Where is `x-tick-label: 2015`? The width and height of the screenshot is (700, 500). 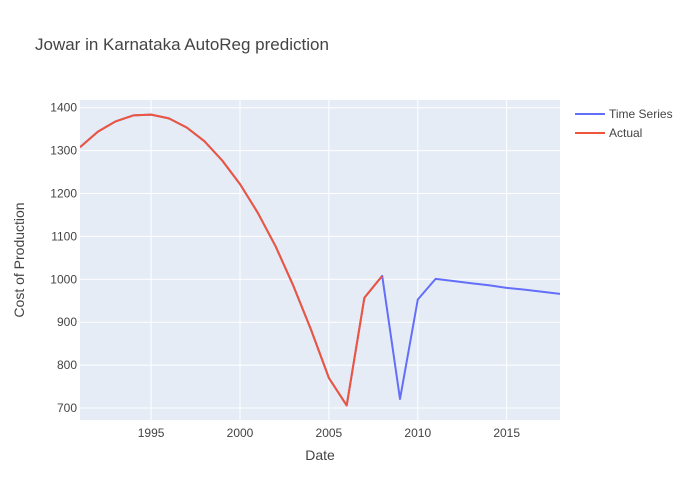
x-tick-label: 2015 is located at coordinates (506, 433).